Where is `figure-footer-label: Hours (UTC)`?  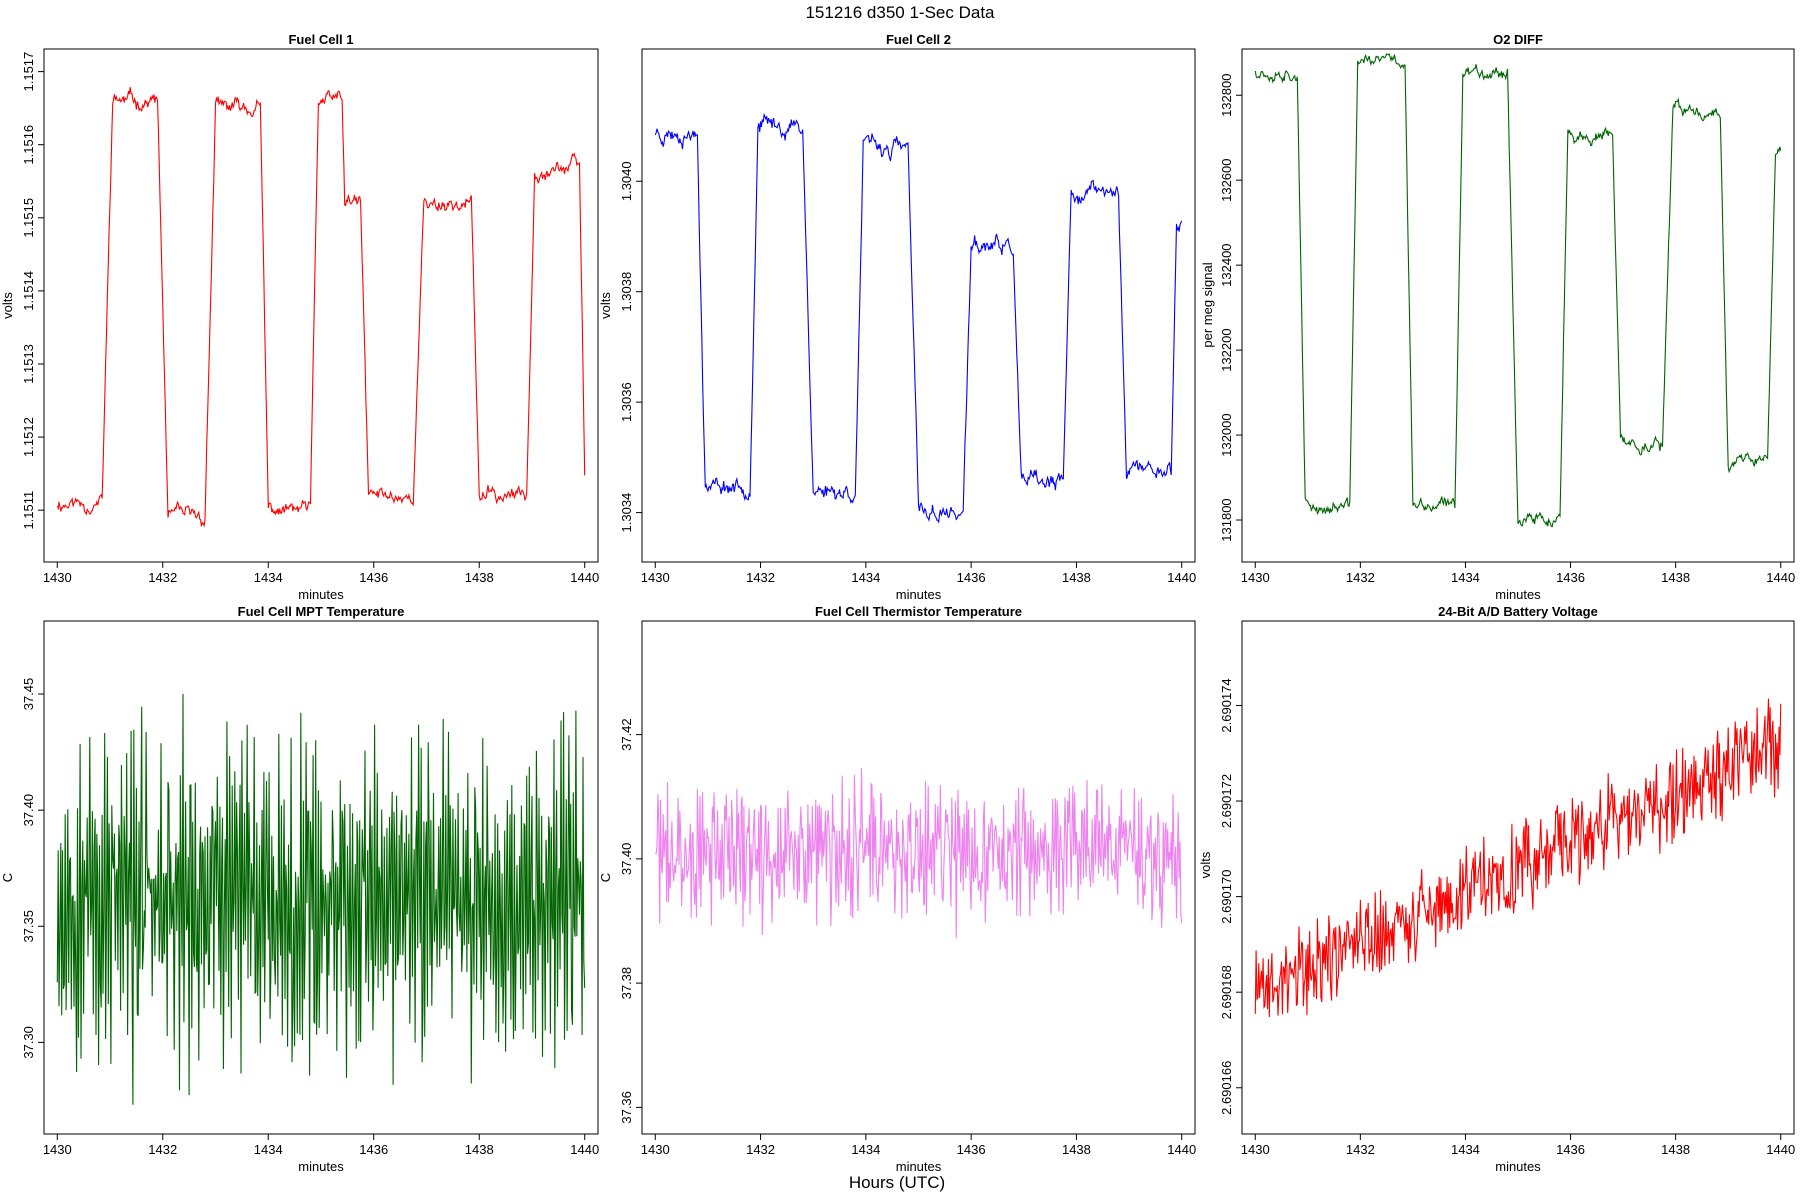 figure-footer-label: Hours (UTC) is located at coordinates (897, 1182).